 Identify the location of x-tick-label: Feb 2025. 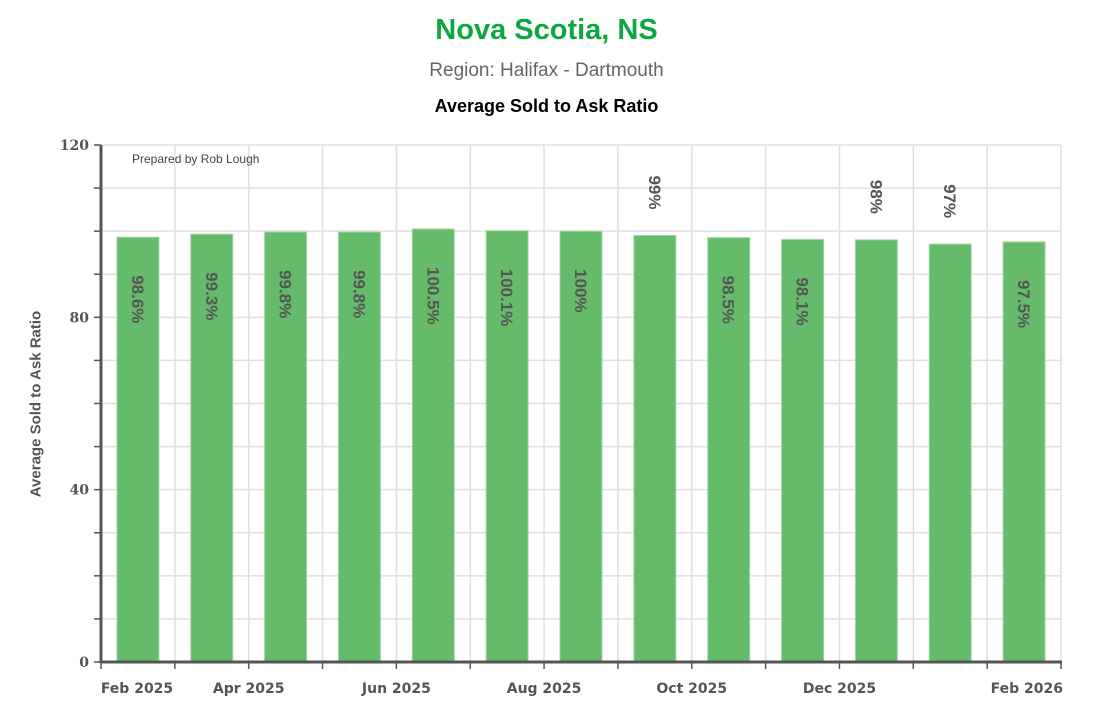
(137, 689).